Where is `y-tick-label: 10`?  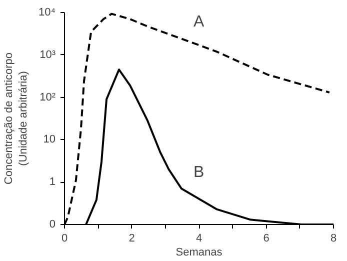
y-tick-label: 10 is located at coordinates (49, 140).